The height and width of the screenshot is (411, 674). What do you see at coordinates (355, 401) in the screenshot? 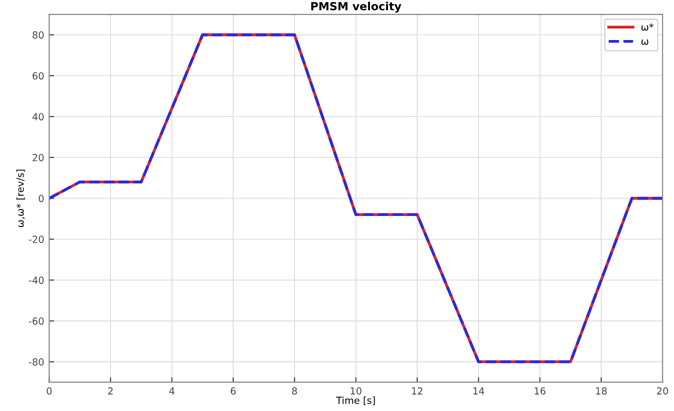
I see `x-axis-title: Time [s]` at bounding box center [355, 401].